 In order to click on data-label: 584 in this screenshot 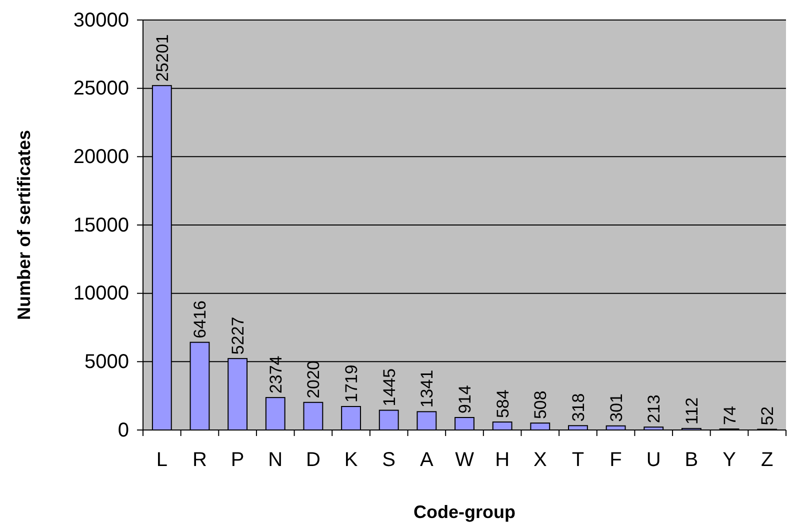, I will do `click(502, 404)`.